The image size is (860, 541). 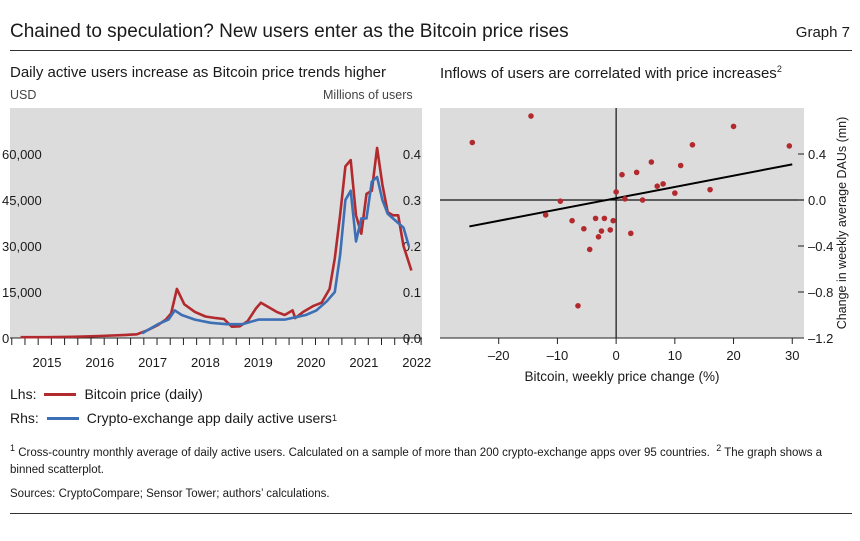 I want to click on y-tick-label: –0.8, so click(x=820, y=292).